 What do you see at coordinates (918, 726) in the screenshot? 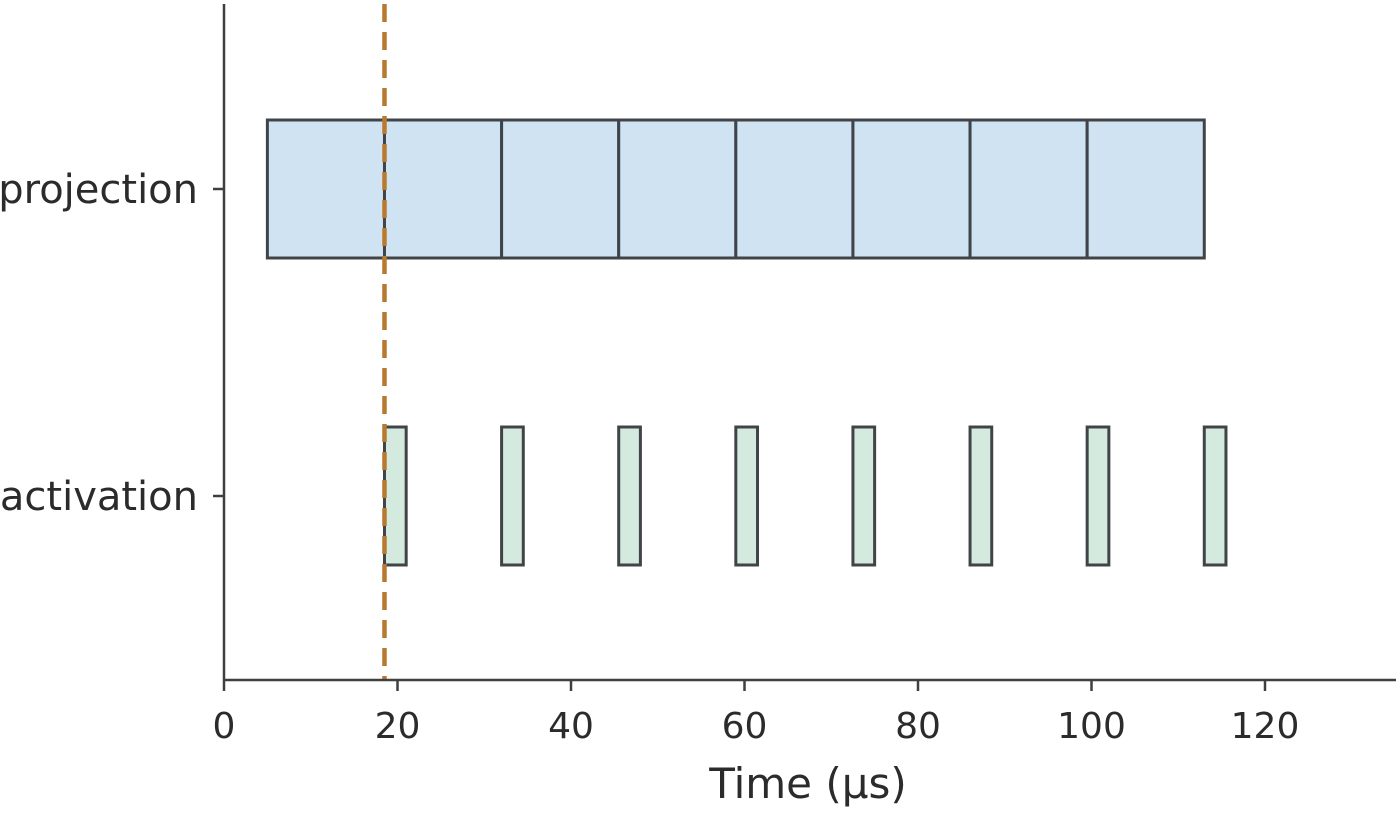
I see `x-tick-label-80: 80` at bounding box center [918, 726].